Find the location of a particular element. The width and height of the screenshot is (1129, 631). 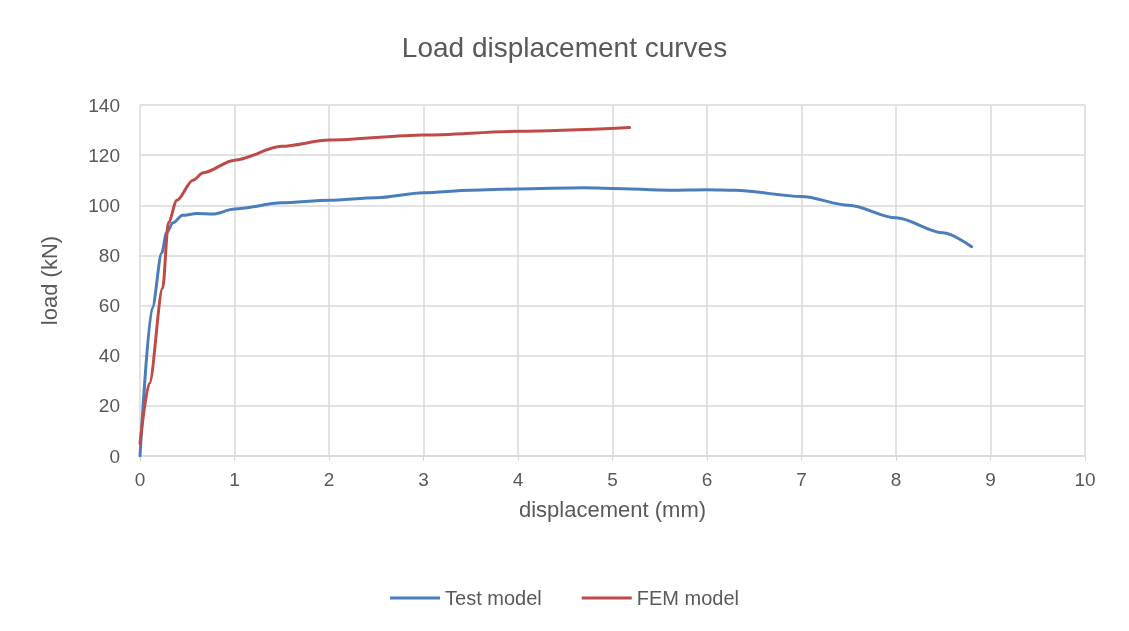

y-tick-label: 140 is located at coordinates (104, 105).